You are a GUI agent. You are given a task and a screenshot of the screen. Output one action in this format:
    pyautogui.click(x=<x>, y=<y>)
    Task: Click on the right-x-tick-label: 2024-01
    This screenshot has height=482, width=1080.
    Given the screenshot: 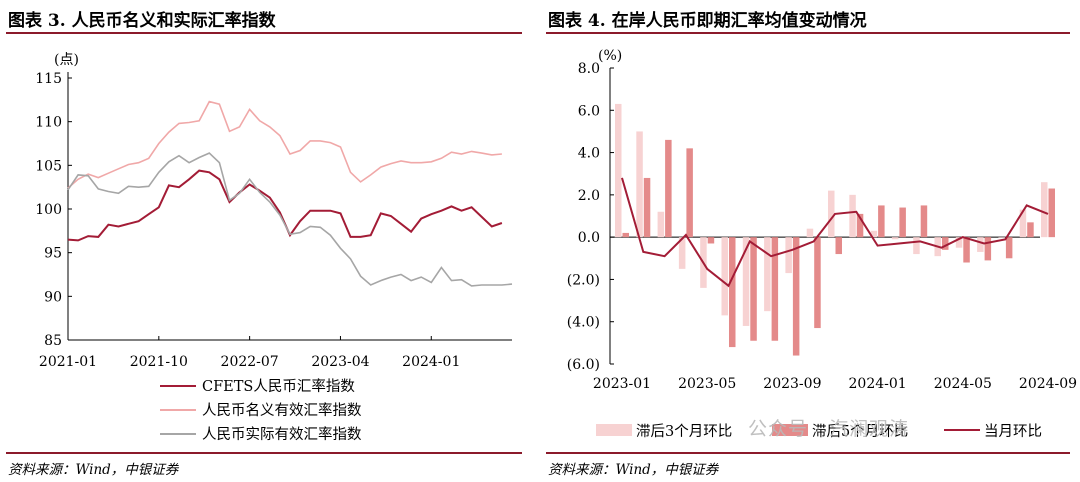 What is the action you would take?
    pyautogui.click(x=878, y=384)
    